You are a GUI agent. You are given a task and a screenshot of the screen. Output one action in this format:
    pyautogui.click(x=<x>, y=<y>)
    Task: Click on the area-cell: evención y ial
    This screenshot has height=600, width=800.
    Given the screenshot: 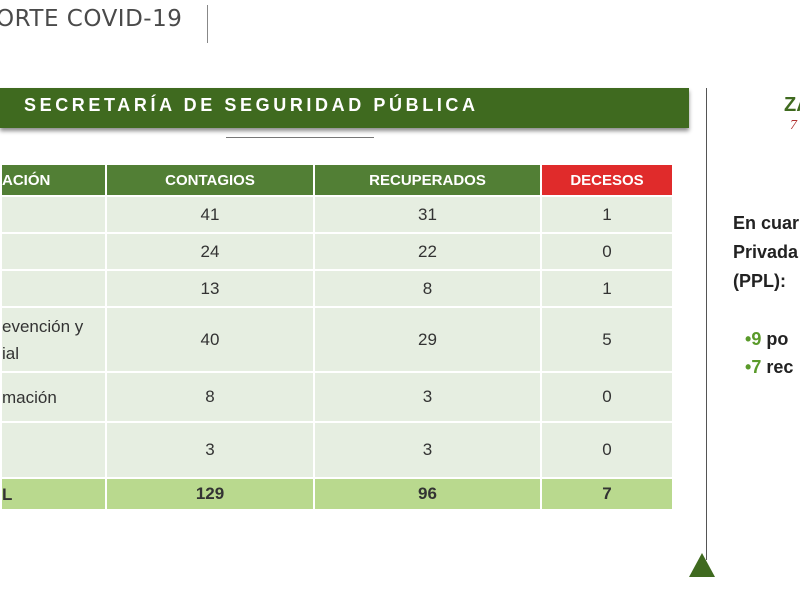 What is the action you would take?
    pyautogui.click(x=53, y=339)
    